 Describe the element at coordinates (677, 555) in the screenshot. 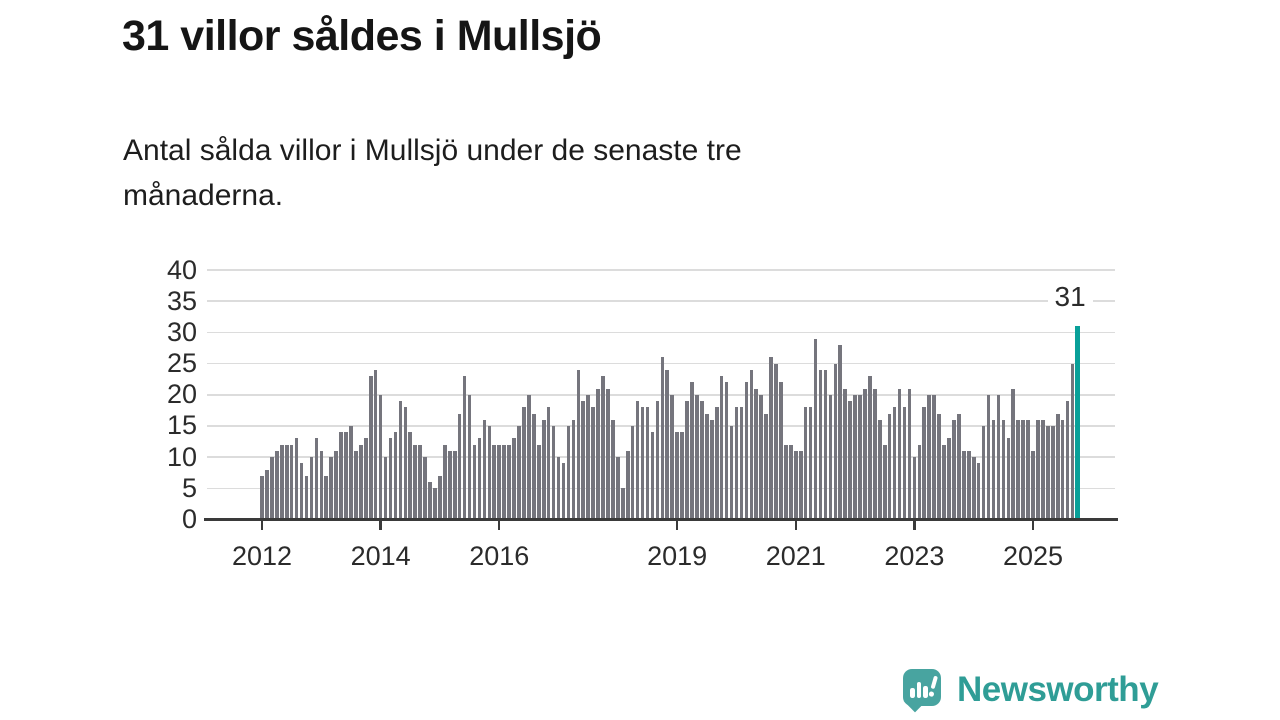

I see `x-axis-label-2019: 2019` at that location.